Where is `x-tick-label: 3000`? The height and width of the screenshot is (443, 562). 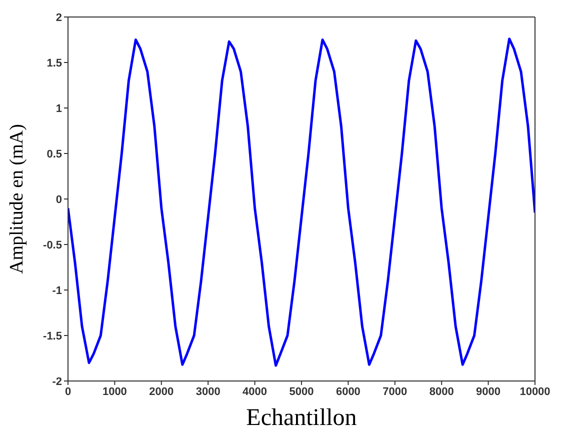 x-tick-label: 3000 is located at coordinates (208, 392).